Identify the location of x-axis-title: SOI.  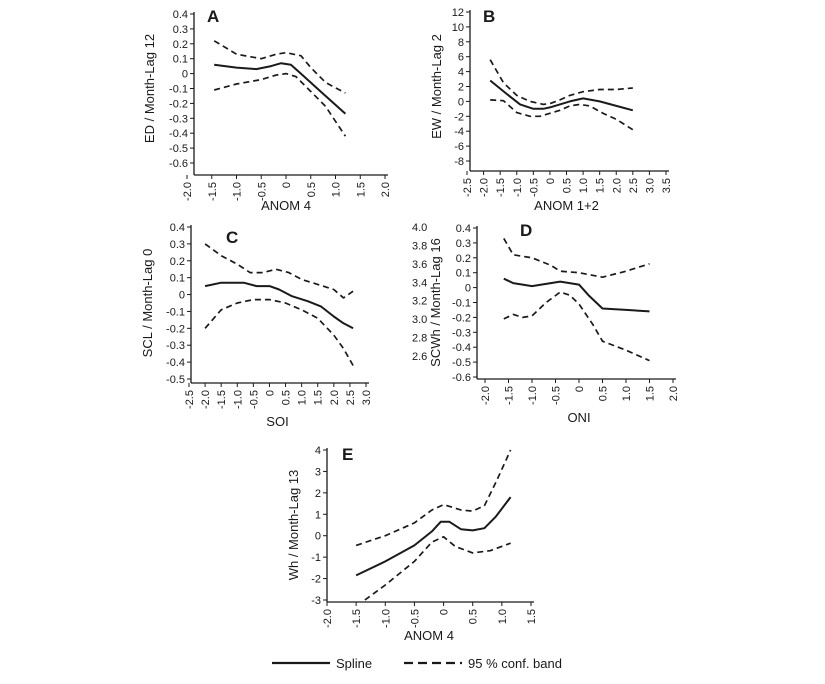
(277, 421).